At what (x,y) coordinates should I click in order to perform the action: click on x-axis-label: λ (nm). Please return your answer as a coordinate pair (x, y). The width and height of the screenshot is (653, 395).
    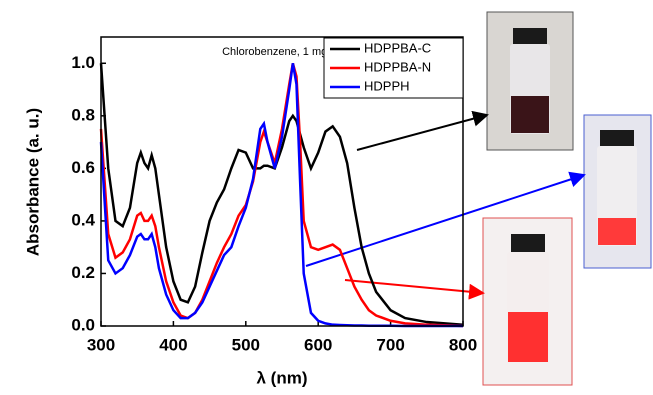
    Looking at the image, I should click on (282, 377).